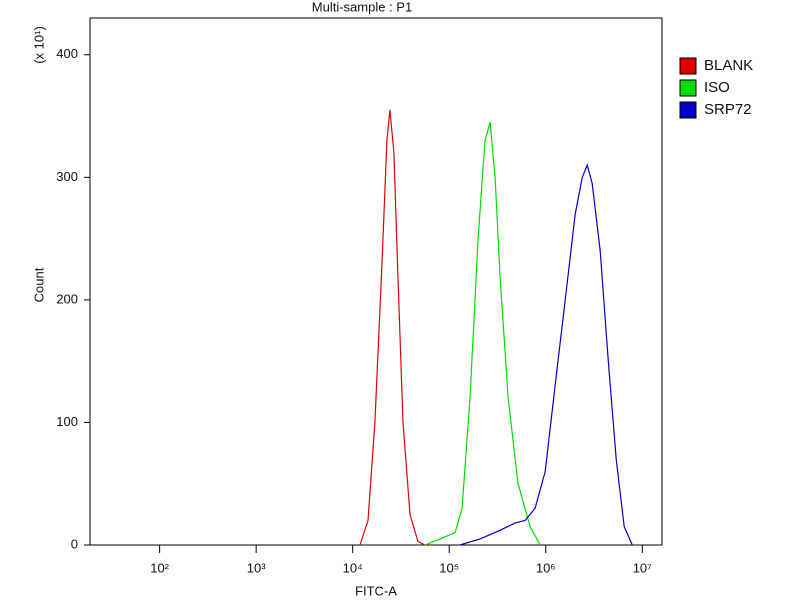 This screenshot has width=800, height=600. I want to click on legend-label: ISO, so click(717, 87).